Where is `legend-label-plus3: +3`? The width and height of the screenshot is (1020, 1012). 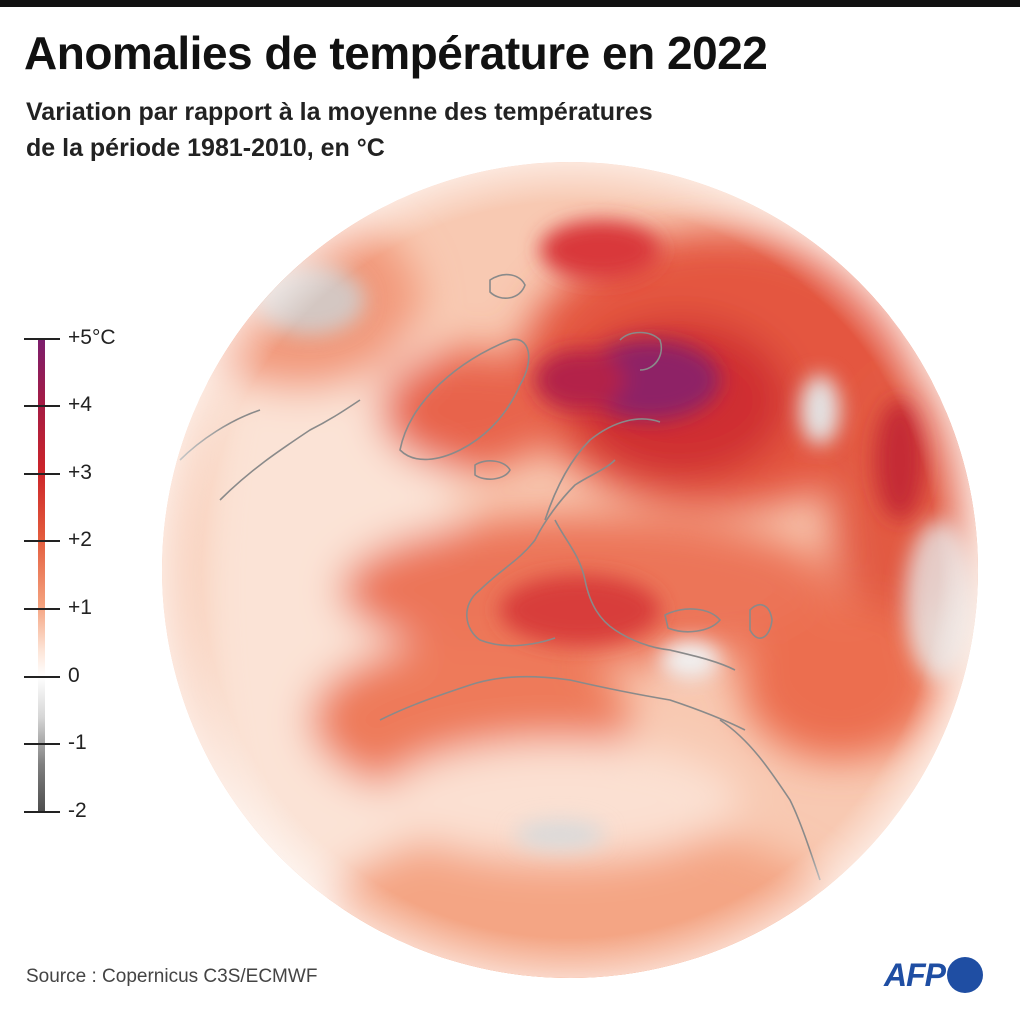
legend-label-plus3: +3 is located at coordinates (80, 472).